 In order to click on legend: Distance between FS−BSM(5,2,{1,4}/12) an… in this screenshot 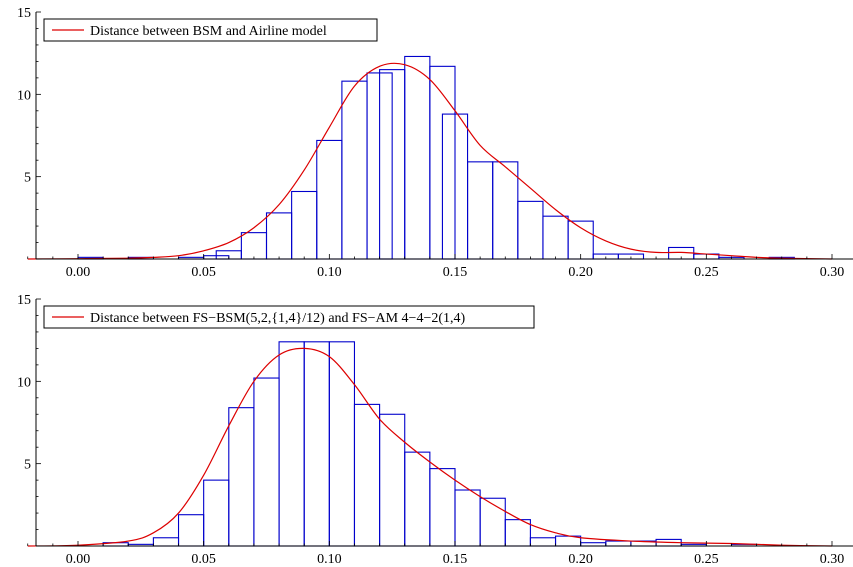, I will do `click(289, 317)`.